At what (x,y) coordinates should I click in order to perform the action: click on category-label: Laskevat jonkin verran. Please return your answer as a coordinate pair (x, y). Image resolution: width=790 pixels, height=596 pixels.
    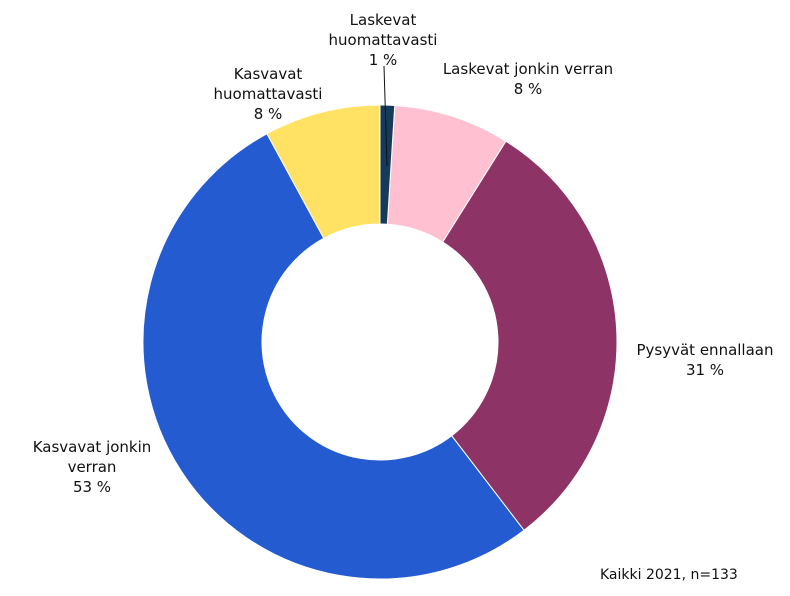
    Looking at the image, I should click on (528, 69).